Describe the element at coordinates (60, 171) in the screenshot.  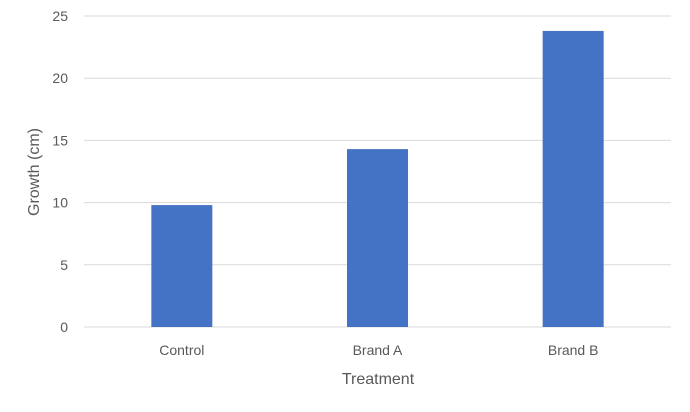
I see `y-tick-labels: 0 5 10 15 20 25` at that location.